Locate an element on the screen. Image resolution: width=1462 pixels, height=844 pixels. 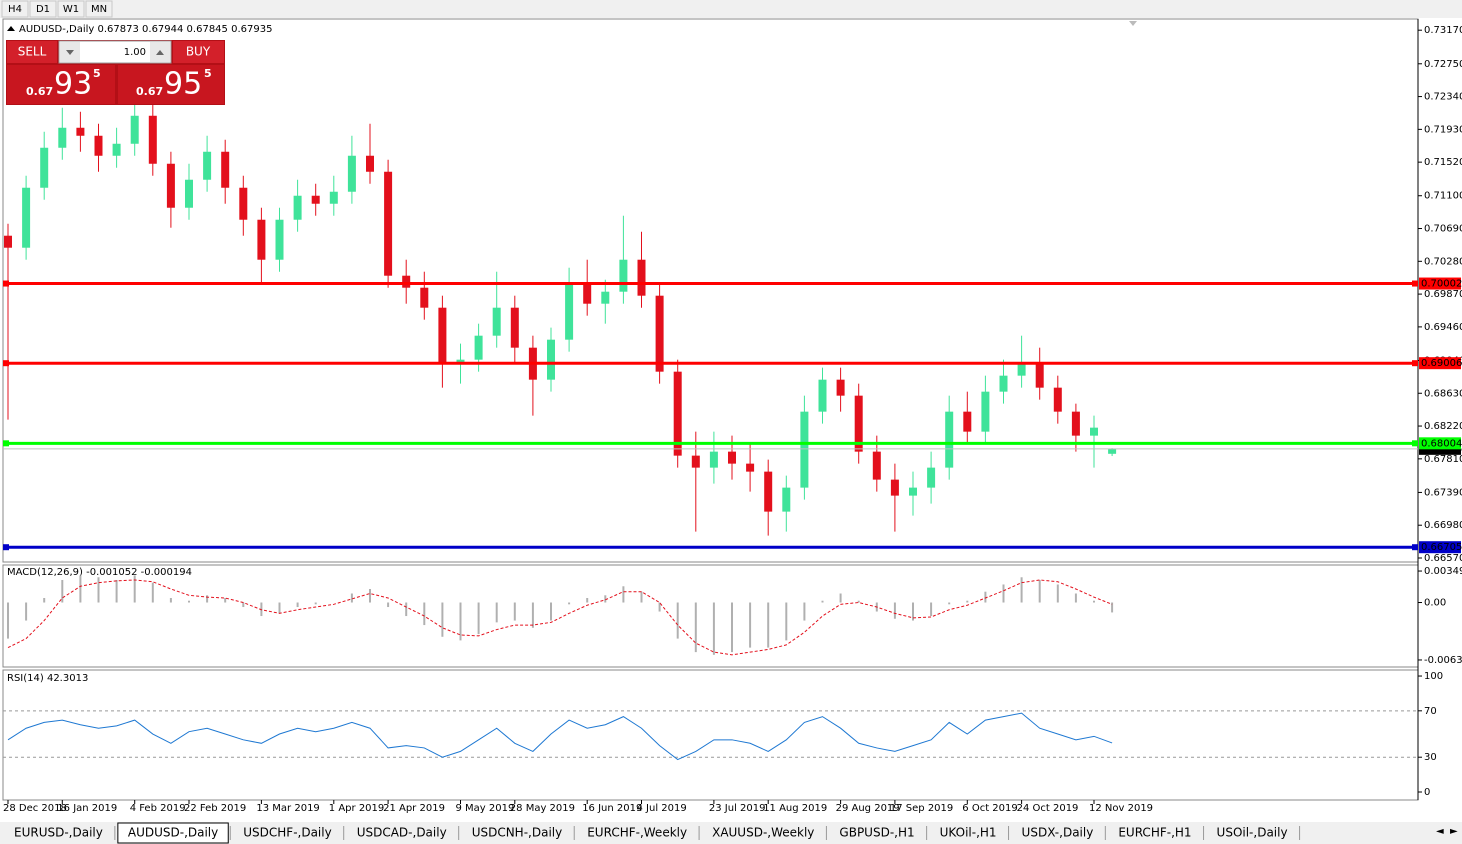
timeframe-label: H4 is located at coordinates (15, 9).